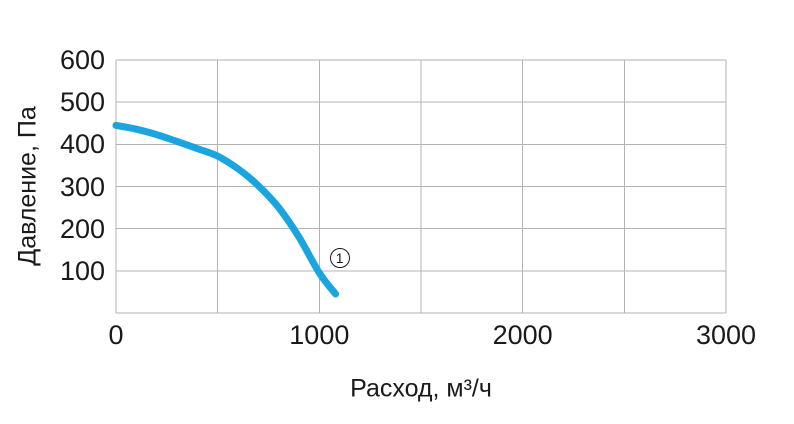  Describe the element at coordinates (319, 335) in the screenshot. I see `x-tick-label-1000: 1000` at that location.